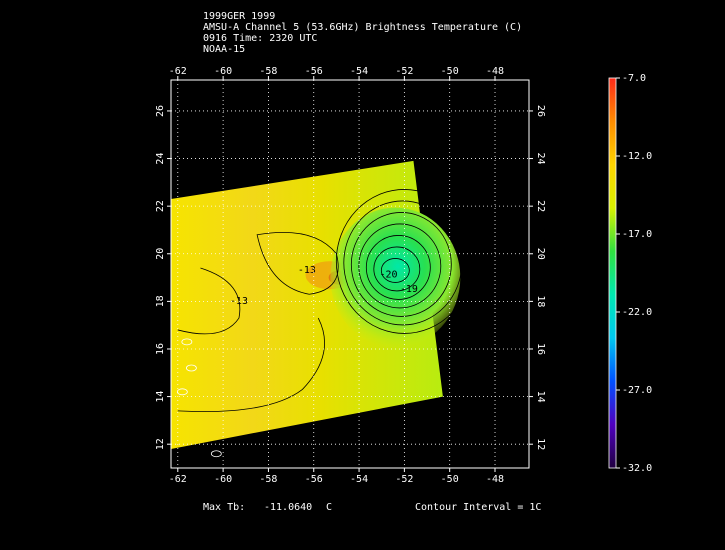 The image size is (725, 550). I want to click on y-tick-label-right: 22, so click(540, 206).